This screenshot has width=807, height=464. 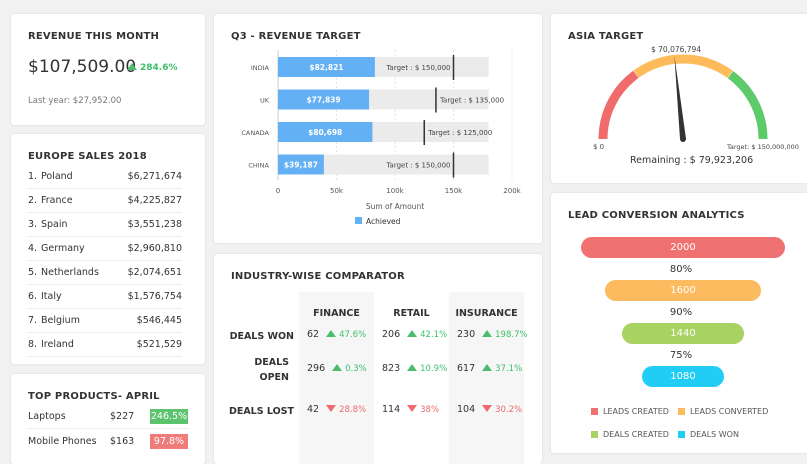 I want to click on target-label: Target : $ 125,000, so click(x=459, y=133).